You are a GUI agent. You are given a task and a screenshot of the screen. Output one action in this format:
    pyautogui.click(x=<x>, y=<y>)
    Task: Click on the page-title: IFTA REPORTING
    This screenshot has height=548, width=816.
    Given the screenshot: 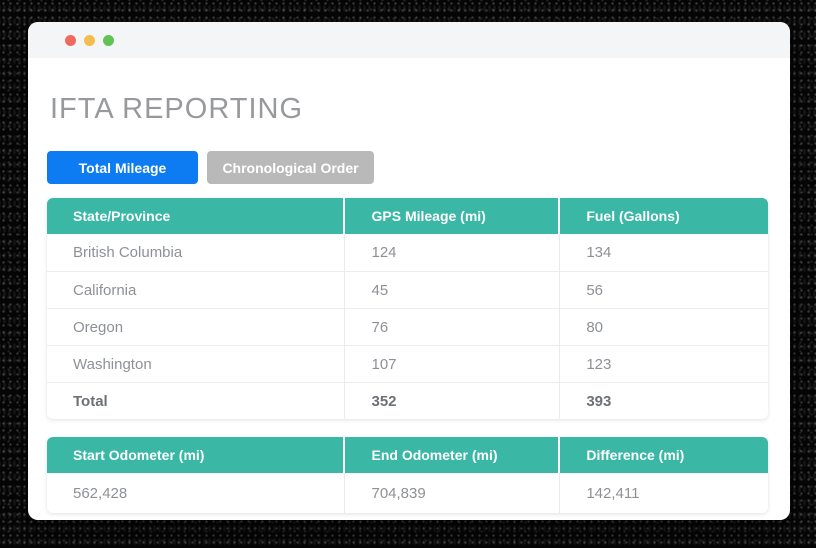 What is the action you would take?
    pyautogui.click(x=177, y=109)
    